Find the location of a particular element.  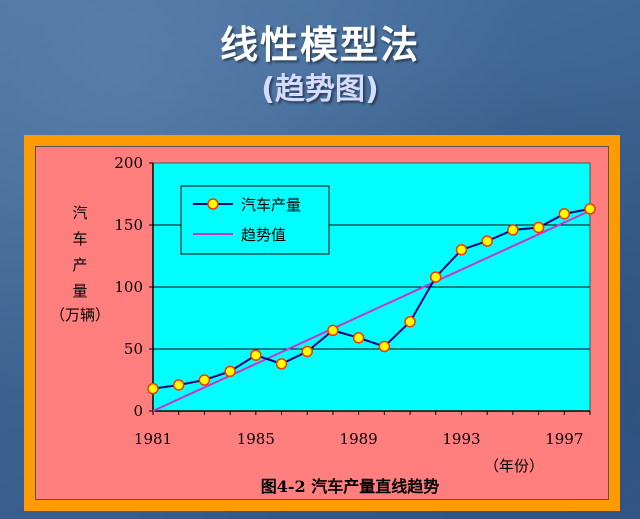

data-point-1988 is located at coordinates (333, 330).